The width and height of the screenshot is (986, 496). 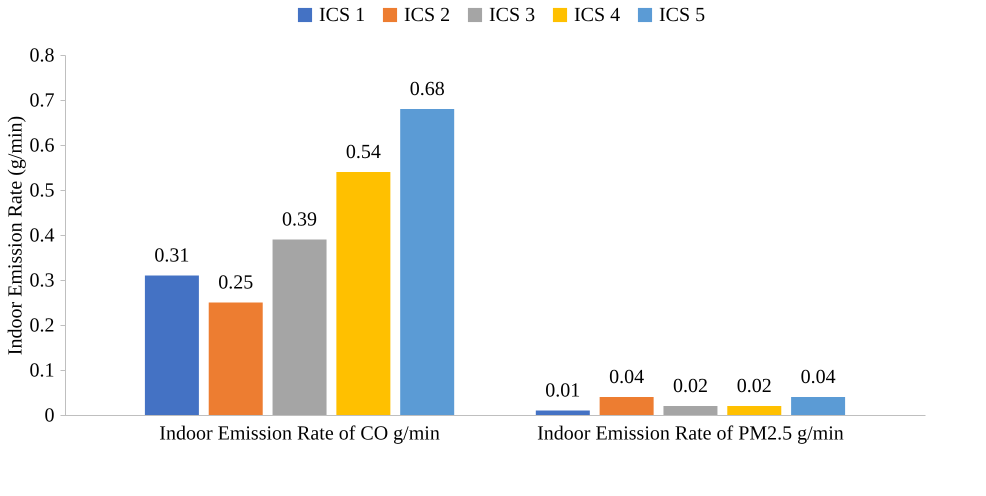 What do you see at coordinates (49, 415) in the screenshot?
I see `y-tick-label: 0` at bounding box center [49, 415].